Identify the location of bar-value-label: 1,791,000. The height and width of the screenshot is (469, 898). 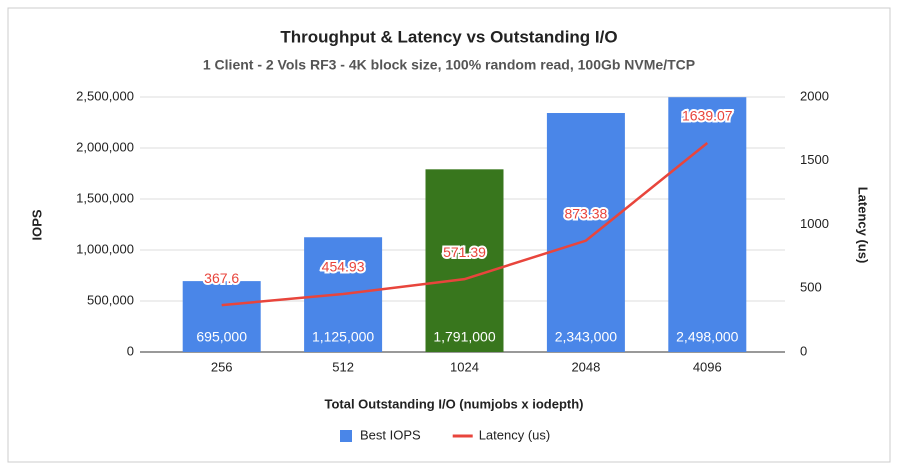
(464, 337).